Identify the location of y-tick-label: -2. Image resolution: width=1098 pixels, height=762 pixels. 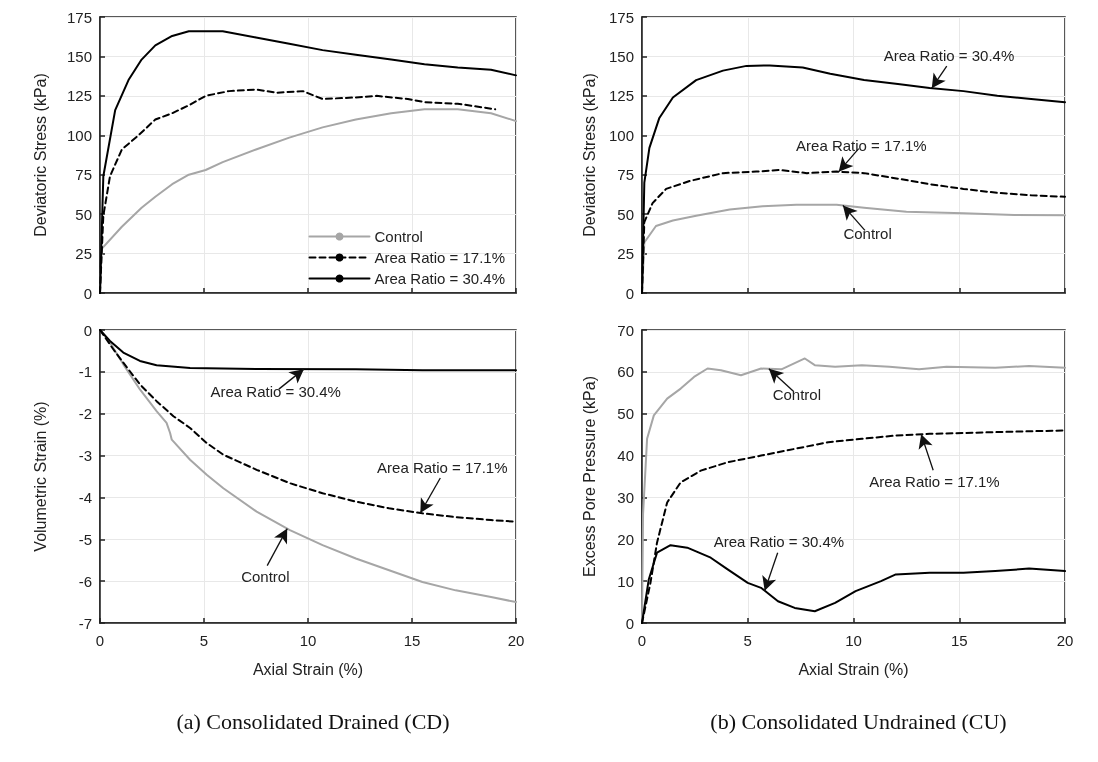
(85, 414).